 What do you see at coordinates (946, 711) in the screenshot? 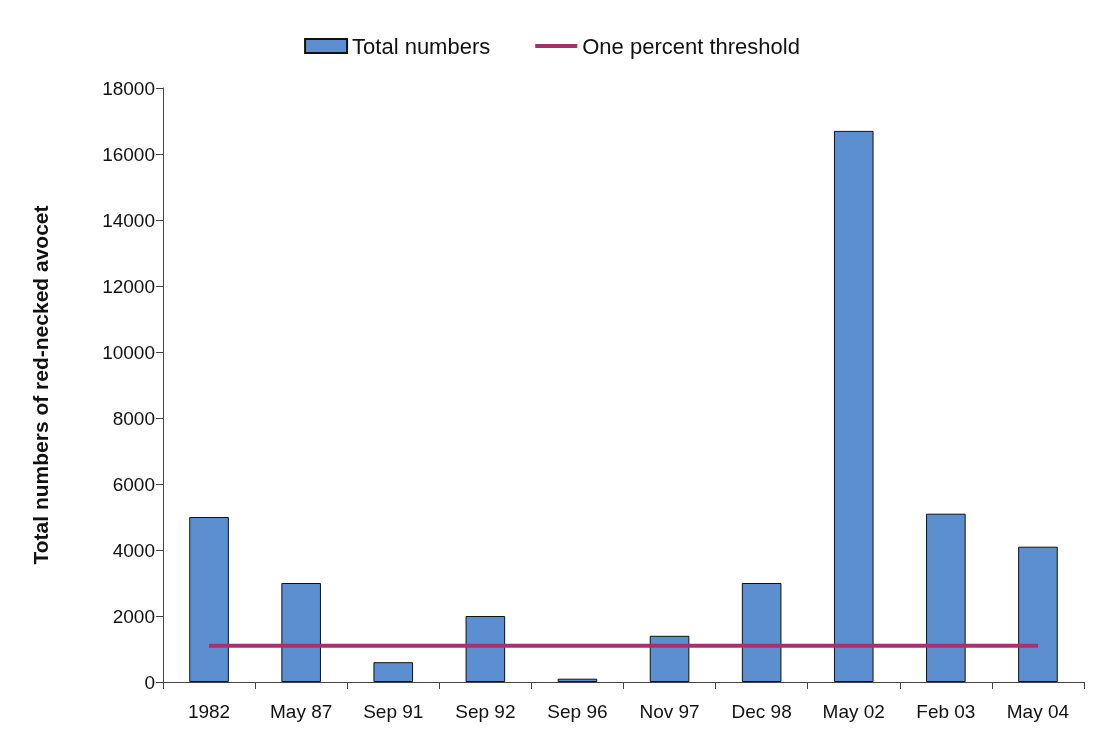
I see `x-tick-label: Feb 03` at bounding box center [946, 711].